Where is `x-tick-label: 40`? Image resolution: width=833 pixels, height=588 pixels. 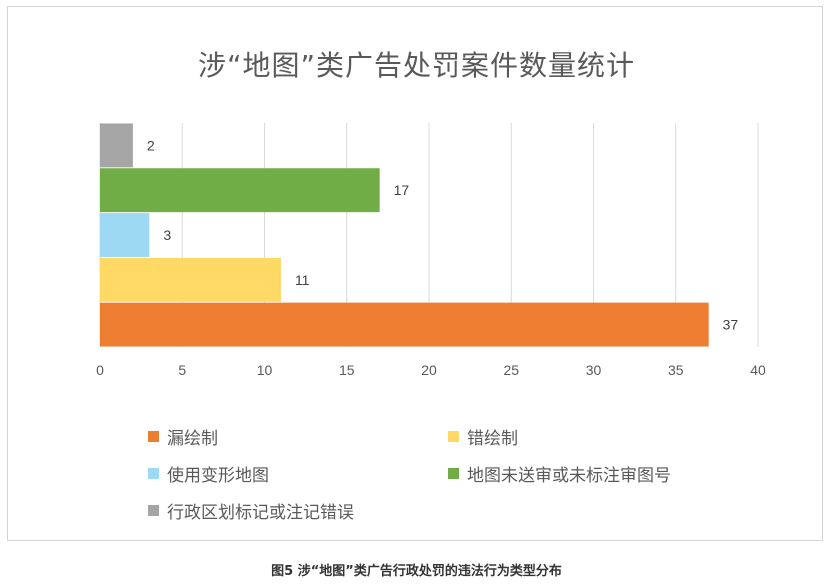 x-tick-label: 40 is located at coordinates (758, 370).